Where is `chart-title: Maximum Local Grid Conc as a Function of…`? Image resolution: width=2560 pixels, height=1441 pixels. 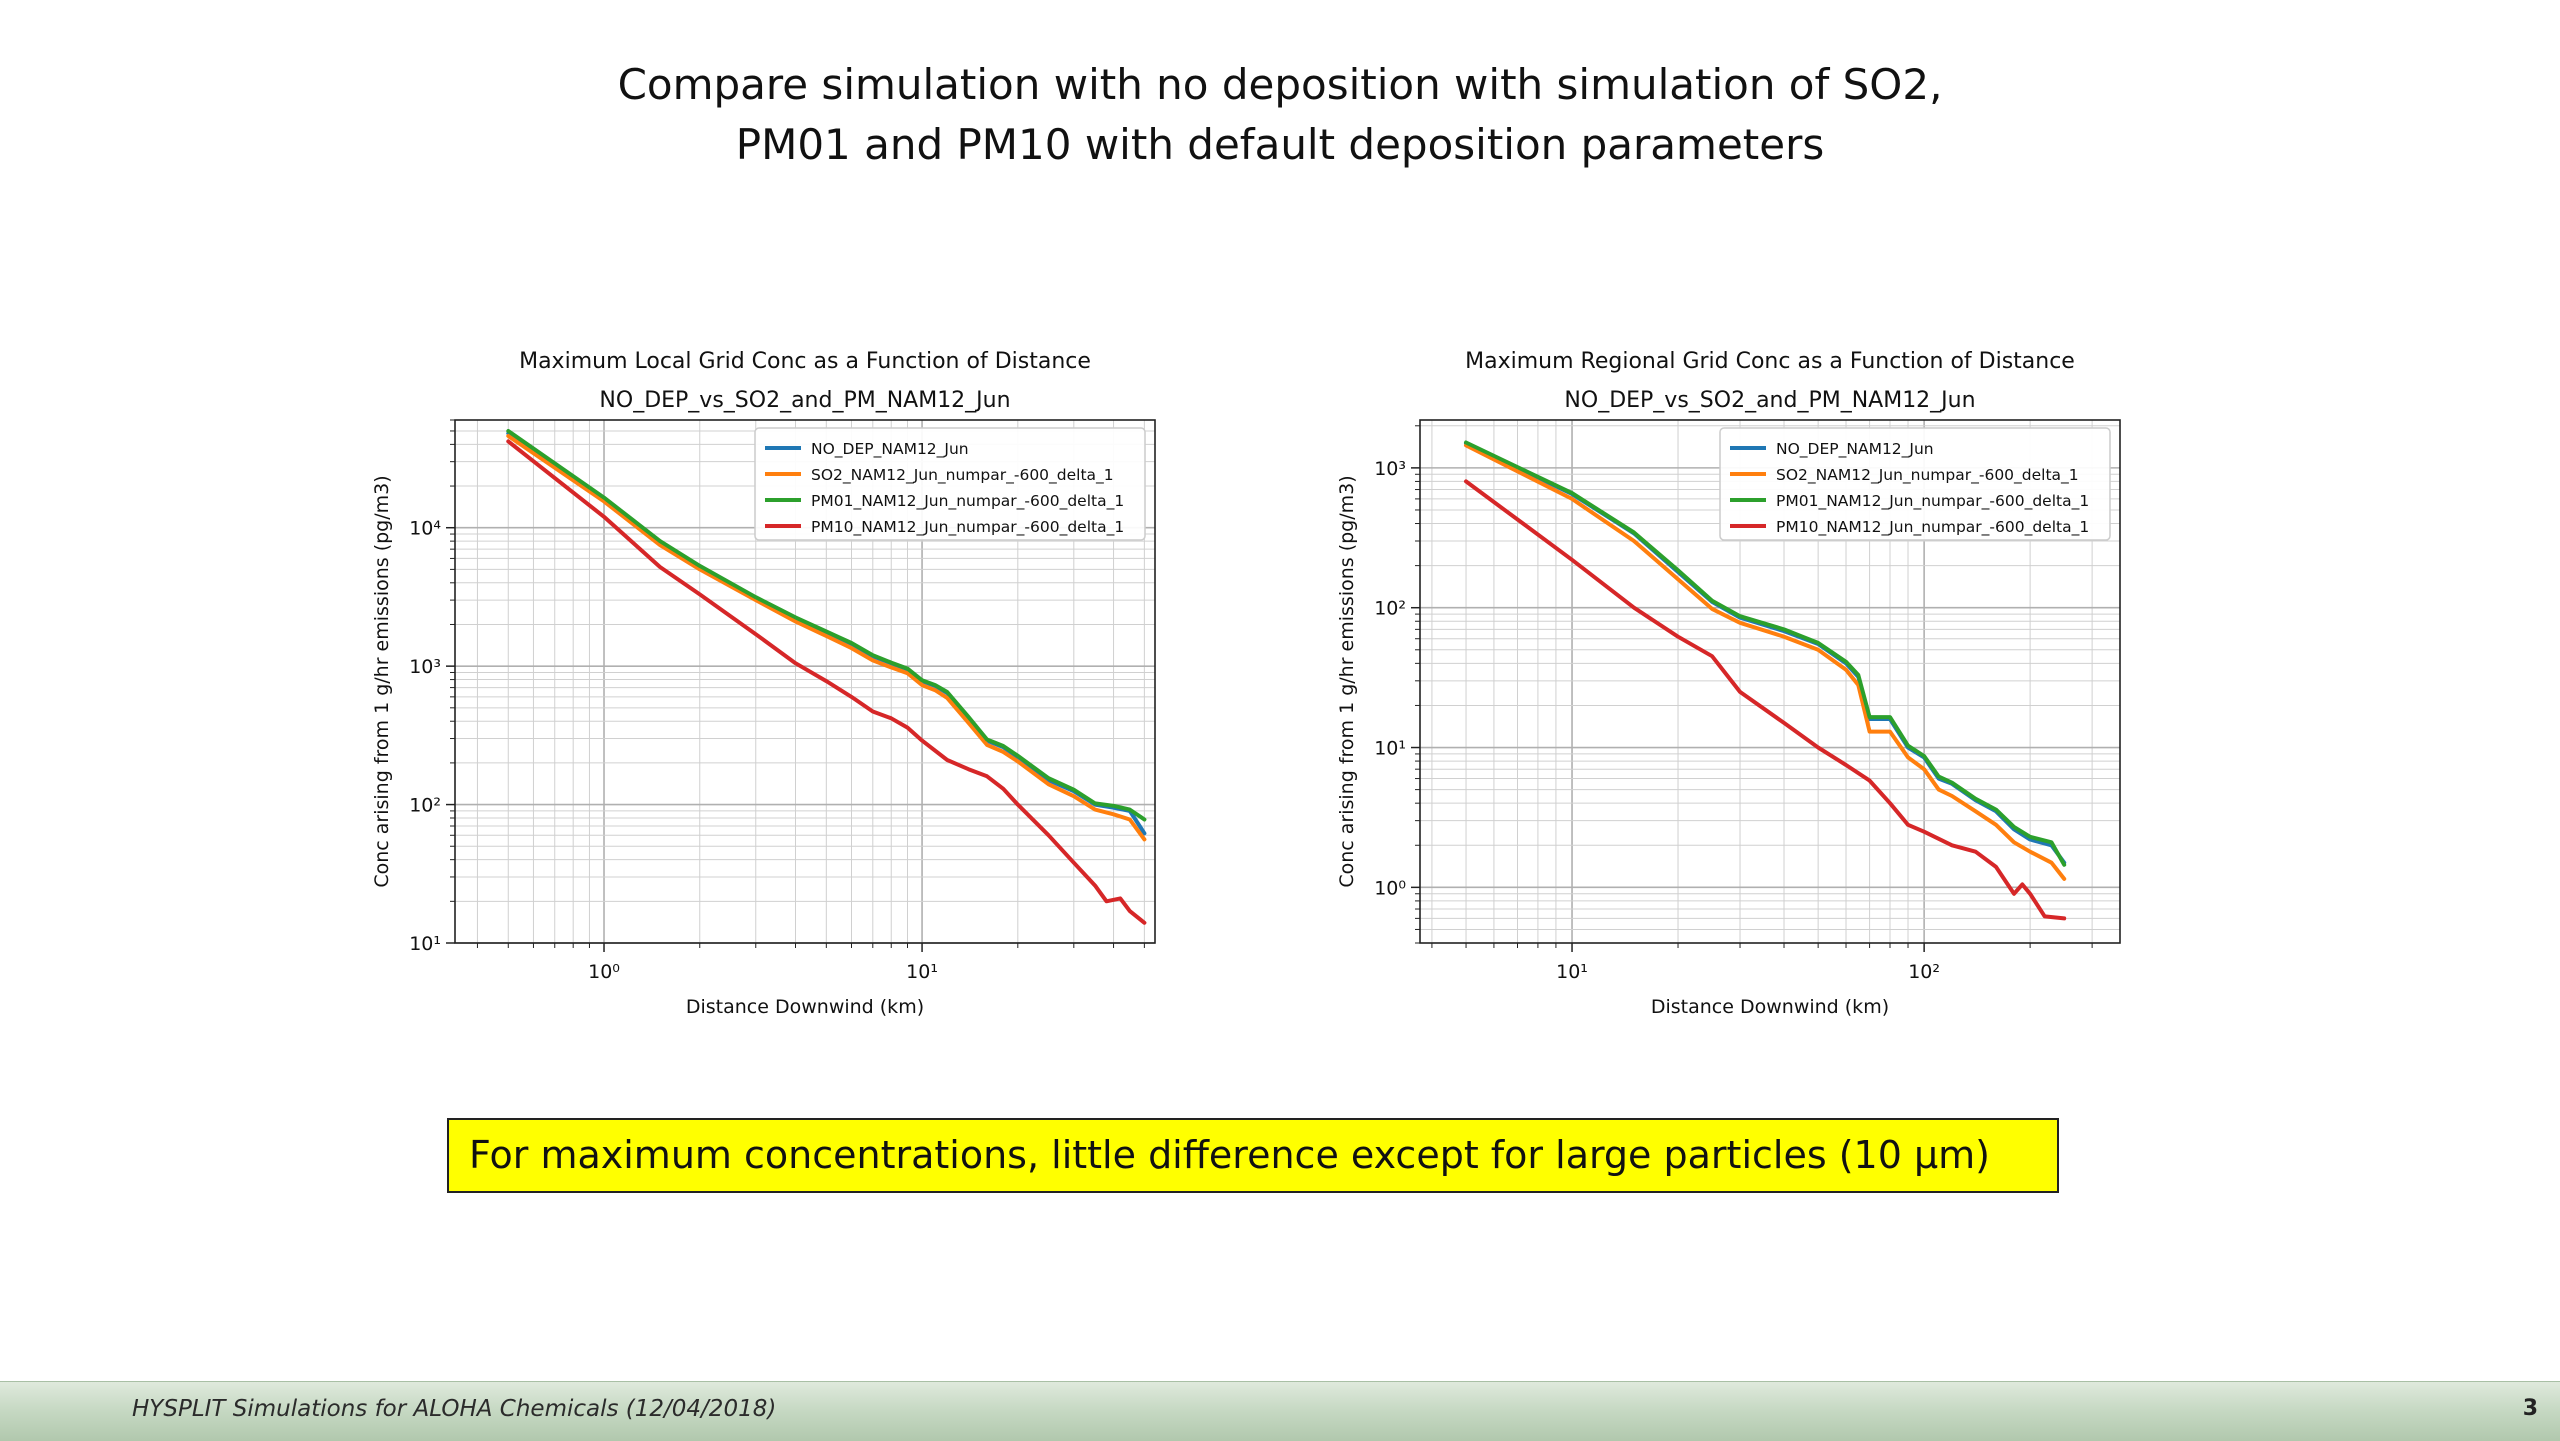
chart-title: Maximum Local Grid Conc as a Function of… is located at coordinates (805, 361).